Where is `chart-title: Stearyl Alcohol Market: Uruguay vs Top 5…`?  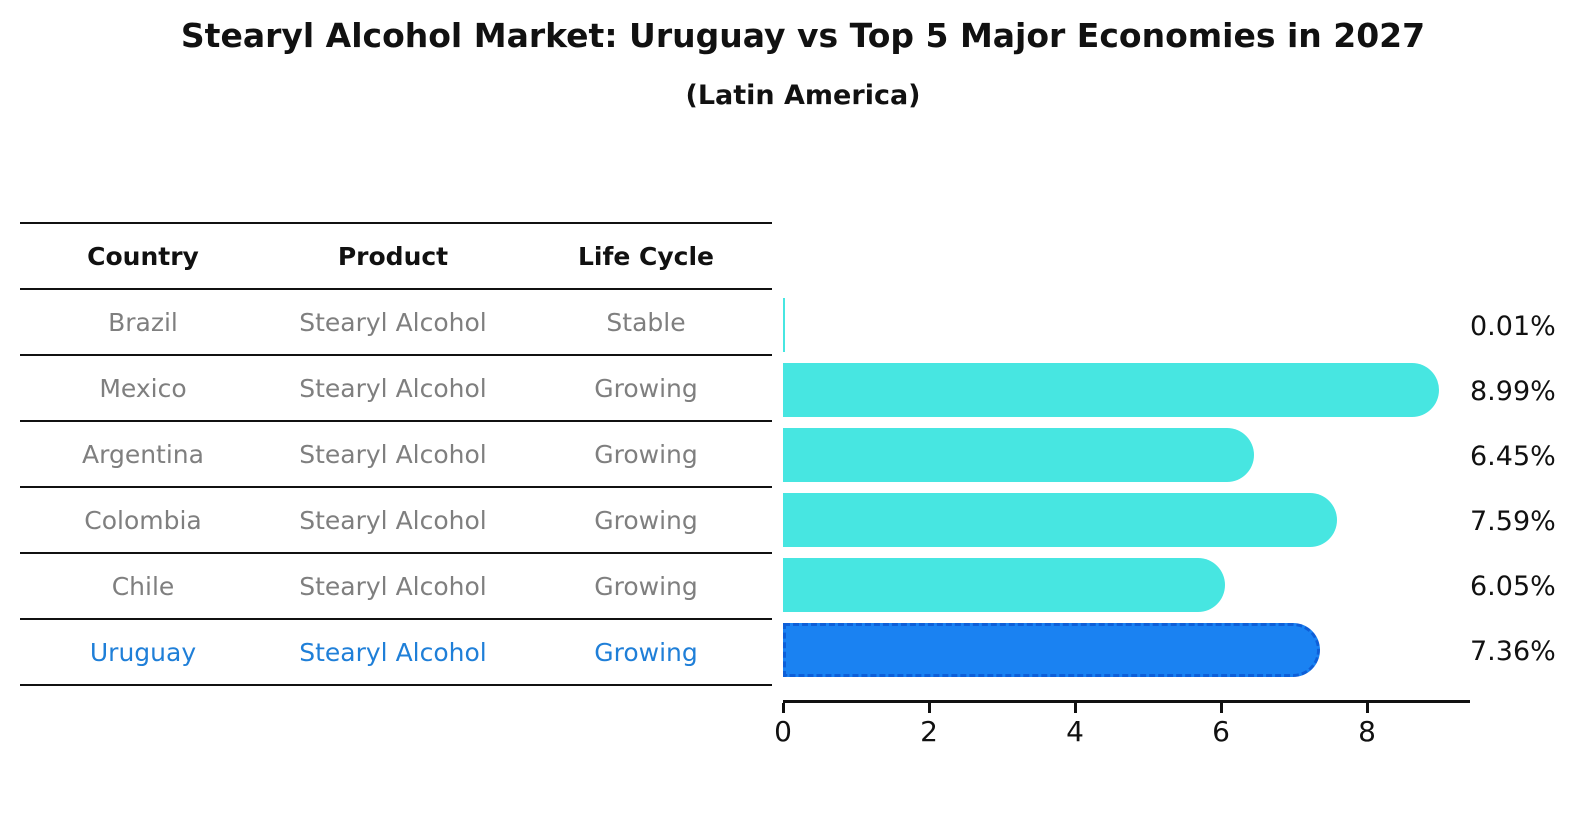
chart-title: Stearyl Alcohol Market: Uruguay vs Top 5… is located at coordinates (803, 35).